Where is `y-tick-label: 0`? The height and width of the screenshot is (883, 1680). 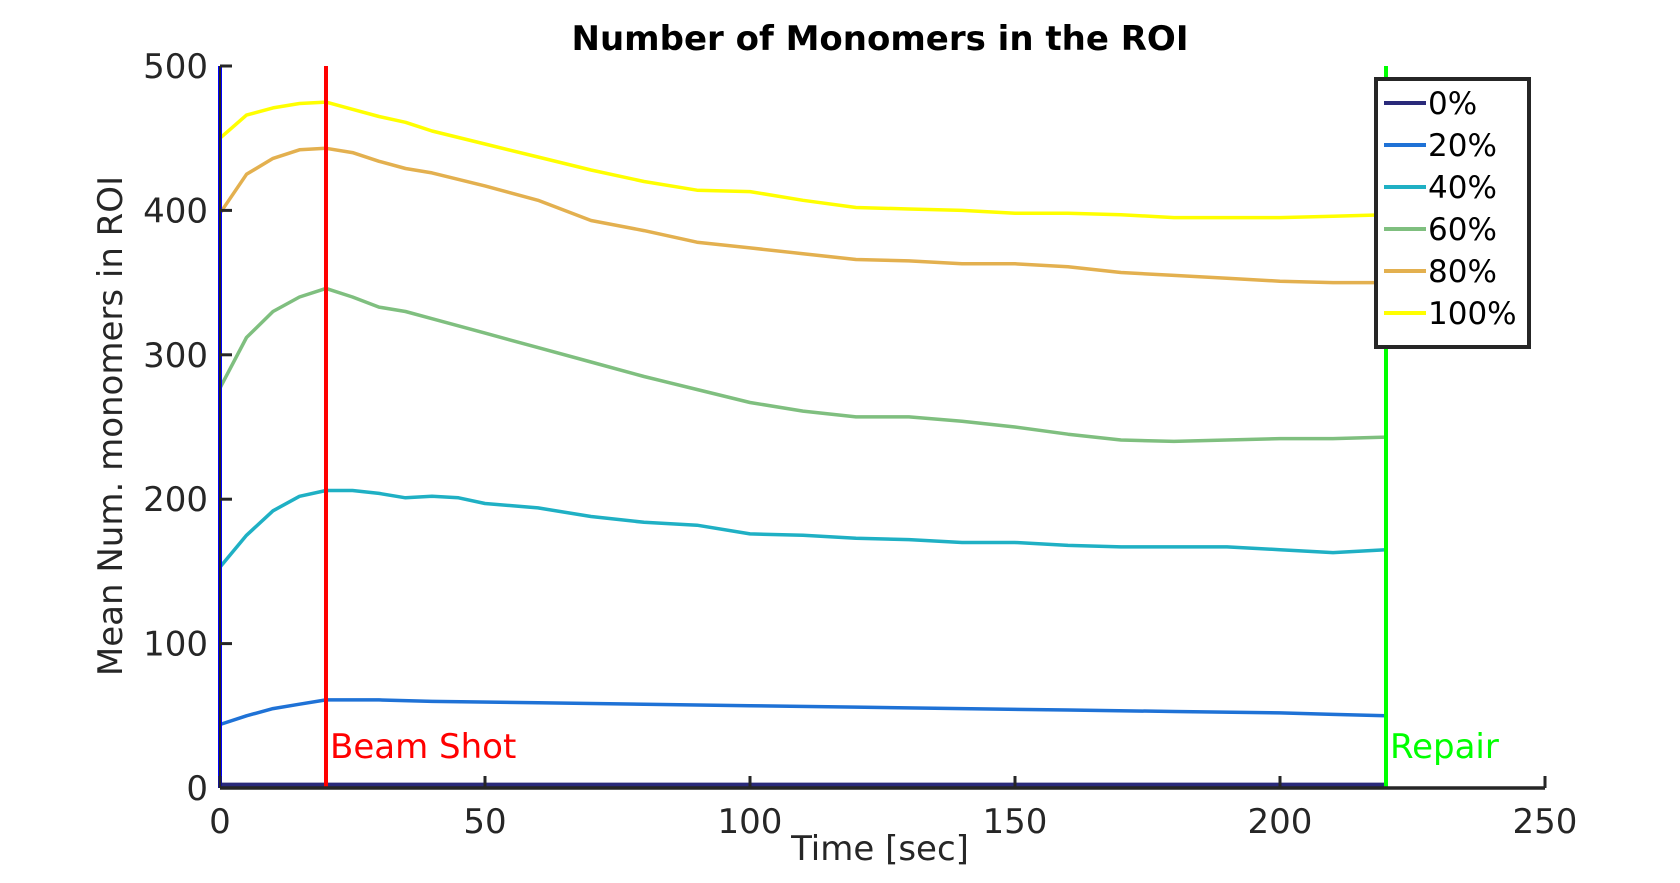
y-tick-label: 0 is located at coordinates (197, 789).